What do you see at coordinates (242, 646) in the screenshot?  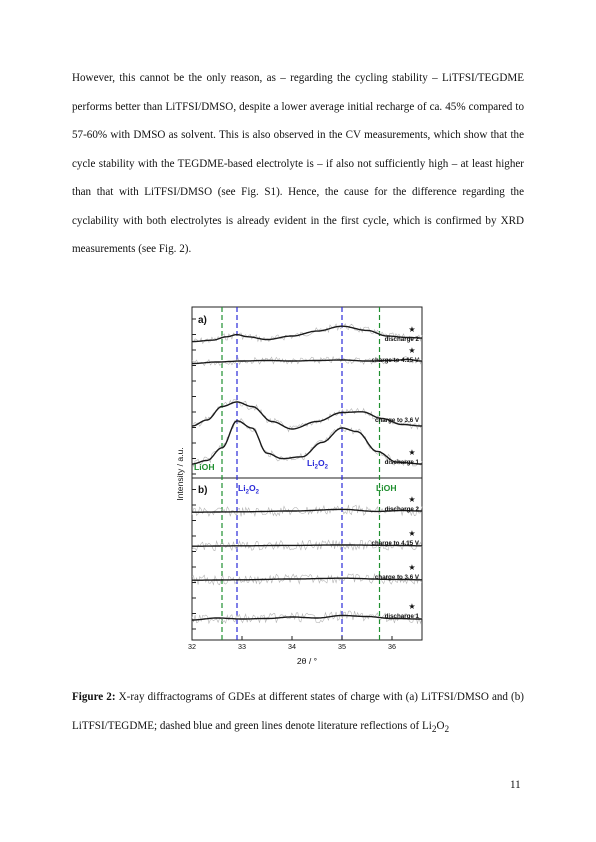 I see `x-tick-label-33: 33` at bounding box center [242, 646].